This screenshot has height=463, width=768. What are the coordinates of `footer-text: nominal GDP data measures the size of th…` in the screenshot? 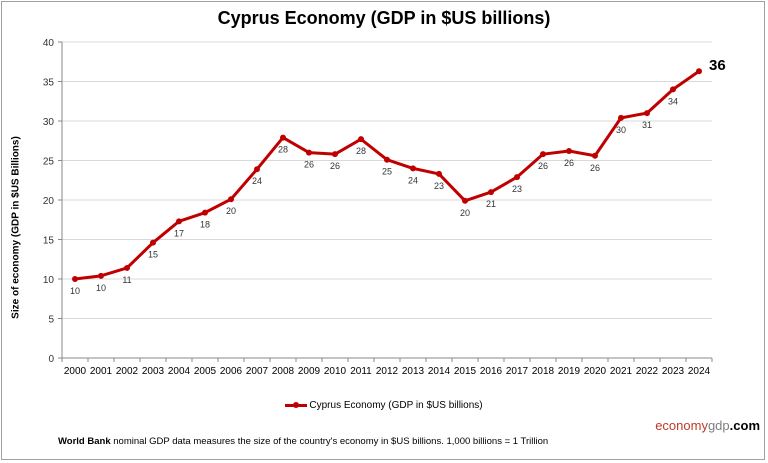 It's located at (329, 441).